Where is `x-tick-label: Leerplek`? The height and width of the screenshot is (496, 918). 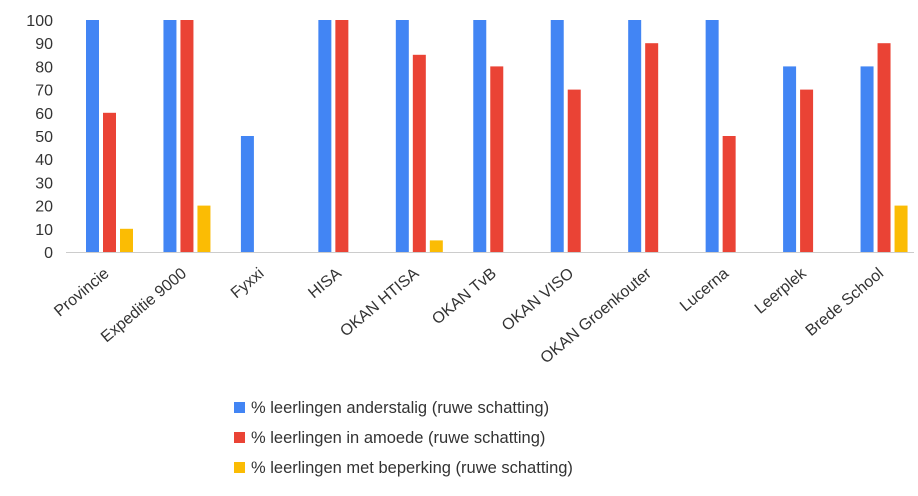 x-tick-label: Leerplek is located at coordinates (781, 290).